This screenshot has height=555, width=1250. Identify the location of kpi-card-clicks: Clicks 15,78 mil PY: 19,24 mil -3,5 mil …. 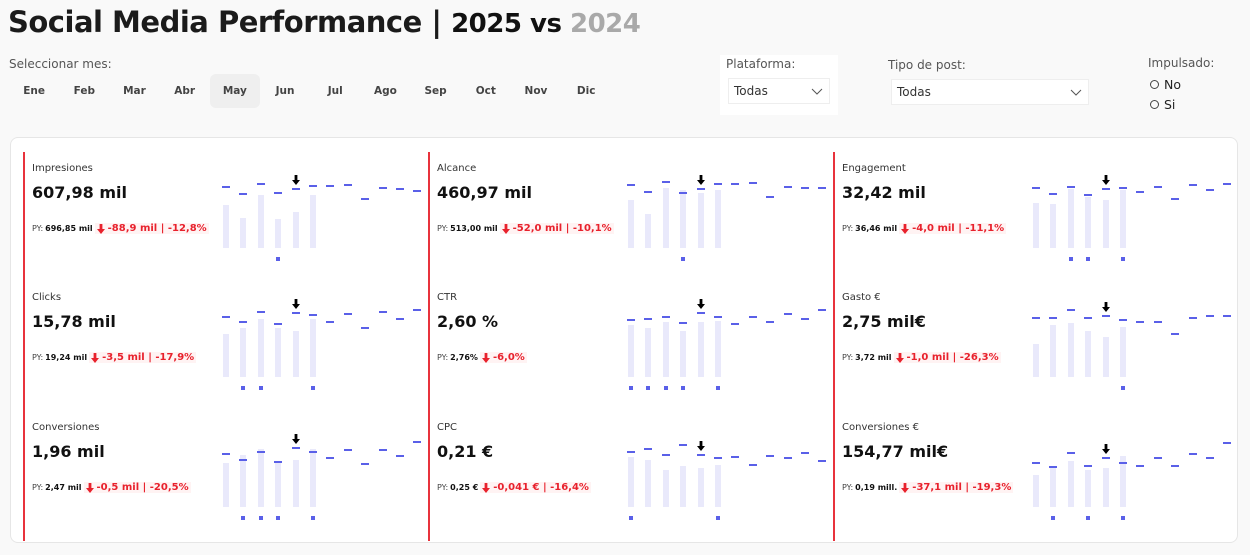
(225, 346).